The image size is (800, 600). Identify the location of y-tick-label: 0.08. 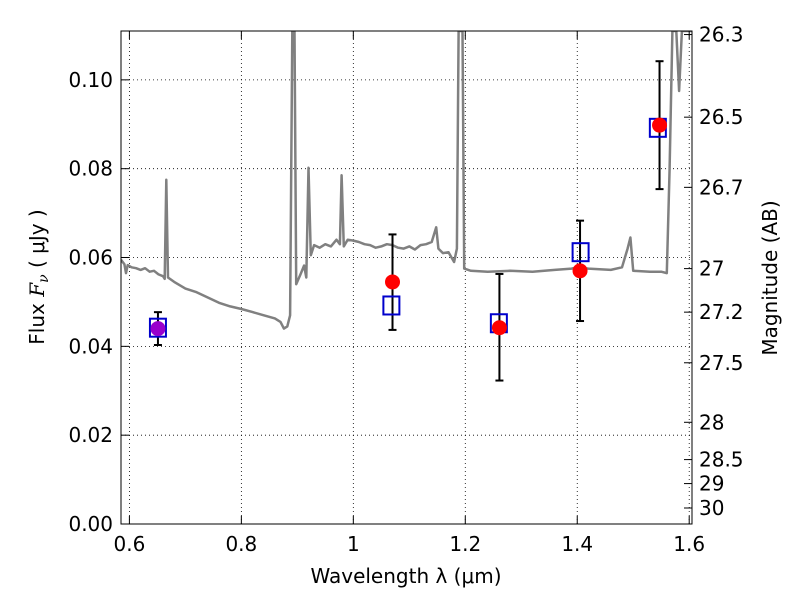
(90, 169).